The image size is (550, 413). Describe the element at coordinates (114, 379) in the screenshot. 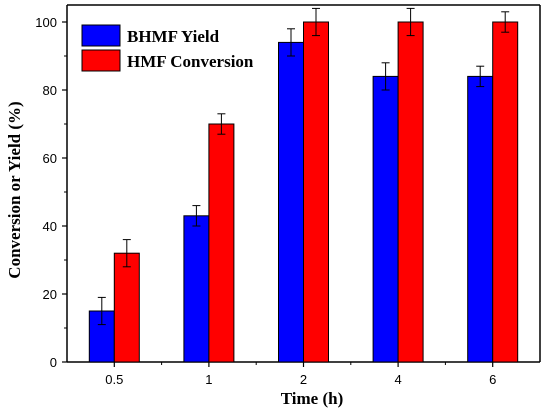

I see `x-tick-label: 0.5` at that location.